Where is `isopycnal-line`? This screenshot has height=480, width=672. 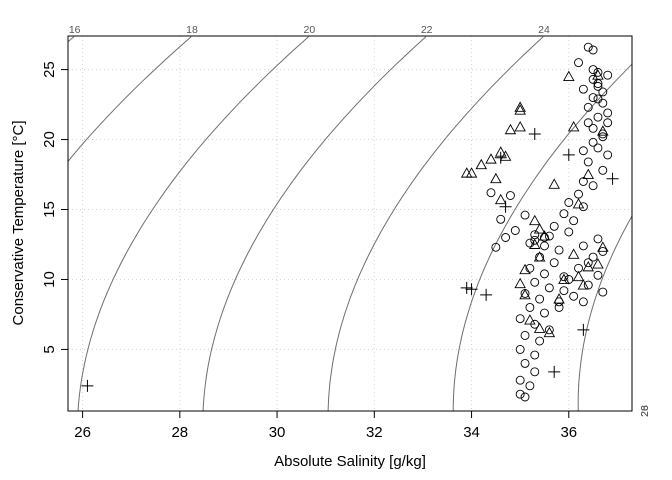 isopycnal-line is located at coordinates (130, 99).